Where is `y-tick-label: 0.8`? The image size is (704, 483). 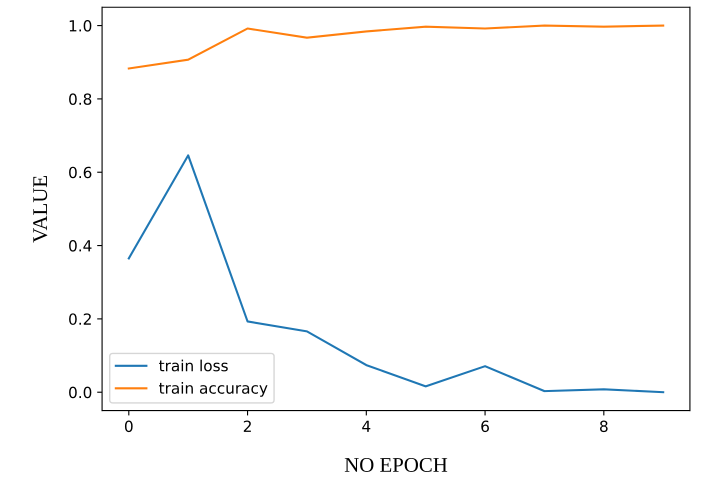
y-tick-label: 0.8 is located at coordinates (80, 99).